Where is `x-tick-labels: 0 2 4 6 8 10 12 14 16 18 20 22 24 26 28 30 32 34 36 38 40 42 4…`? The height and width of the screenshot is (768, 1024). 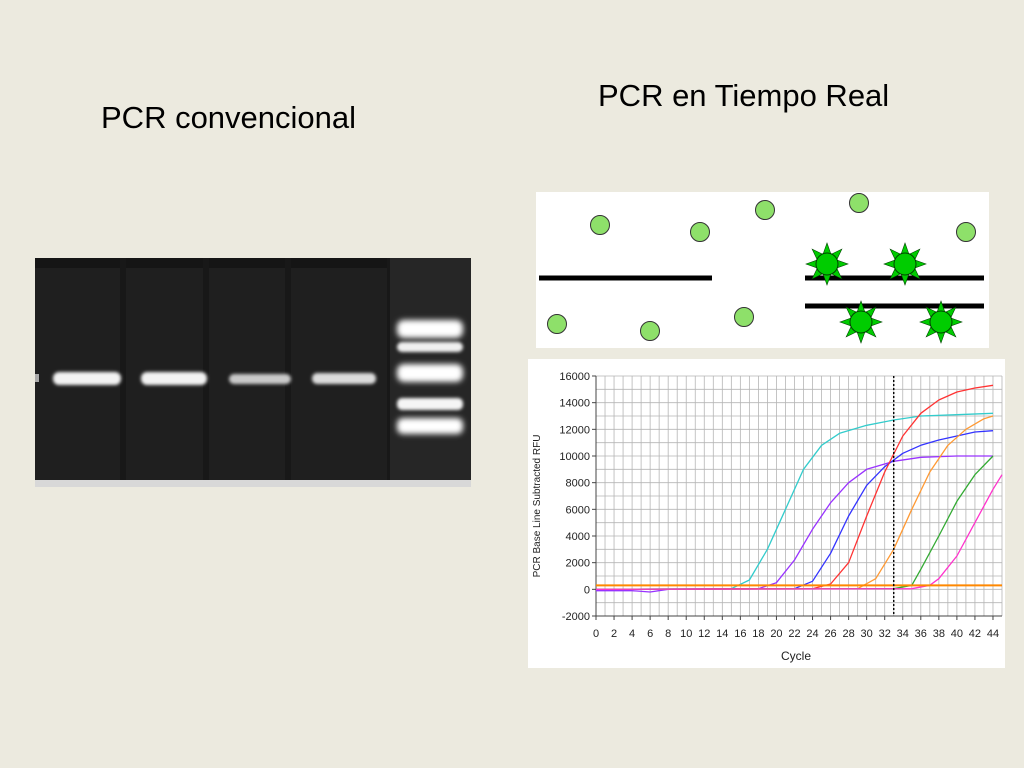
x-tick-labels: 0 2 4 6 8 10 12 14 16 18 20 22 24 26 28 30 32 34 36 38 40 42 4… is located at coordinates (796, 628).